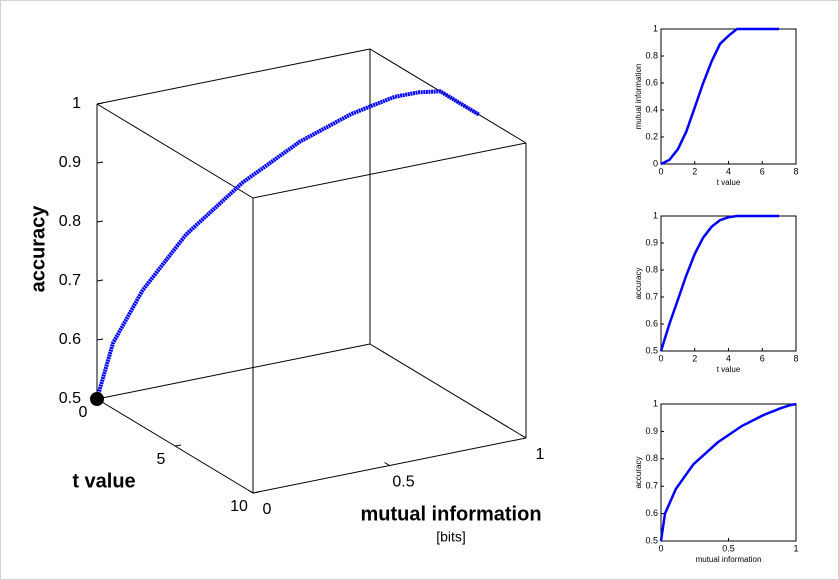 The width and height of the screenshot is (839, 580). What do you see at coordinates (76, 103) in the screenshot?
I see `z-tick-label: 1` at bounding box center [76, 103].